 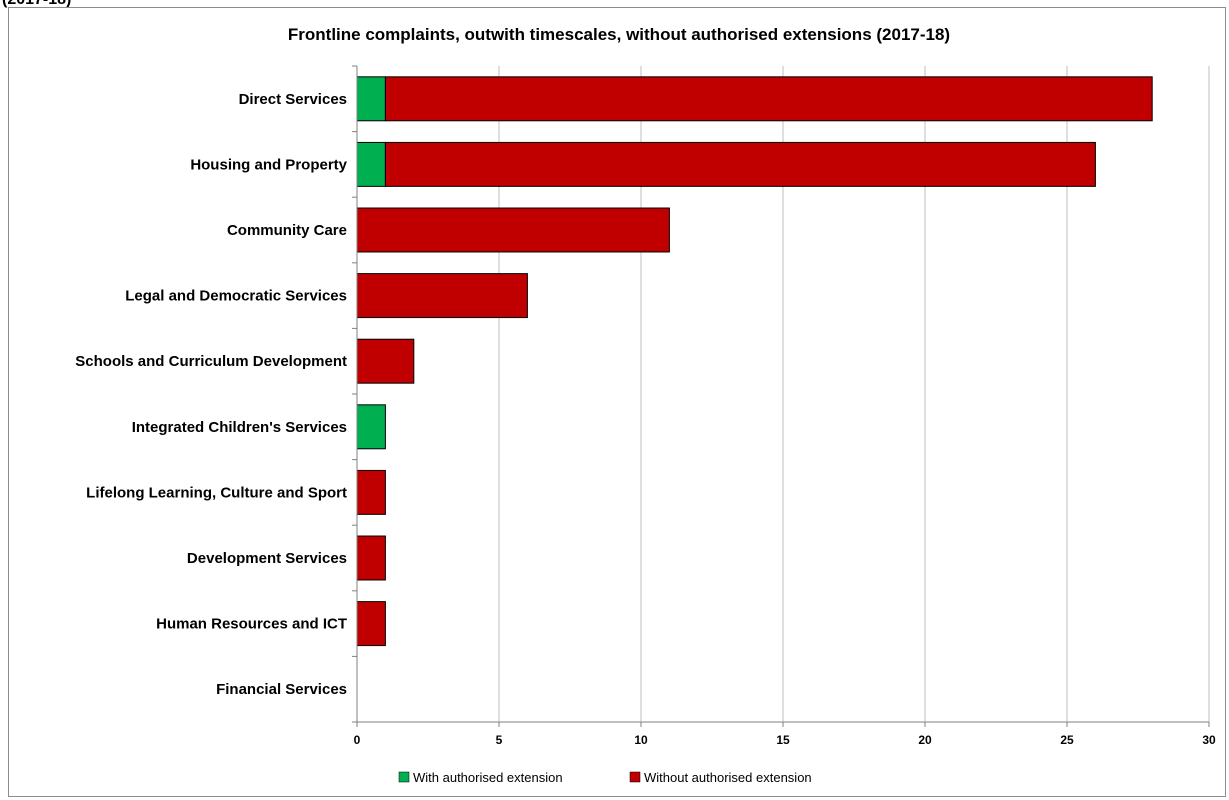 What do you see at coordinates (728, 777) in the screenshot?
I see `legend-label-without-extension: Without authorised extension` at bounding box center [728, 777].